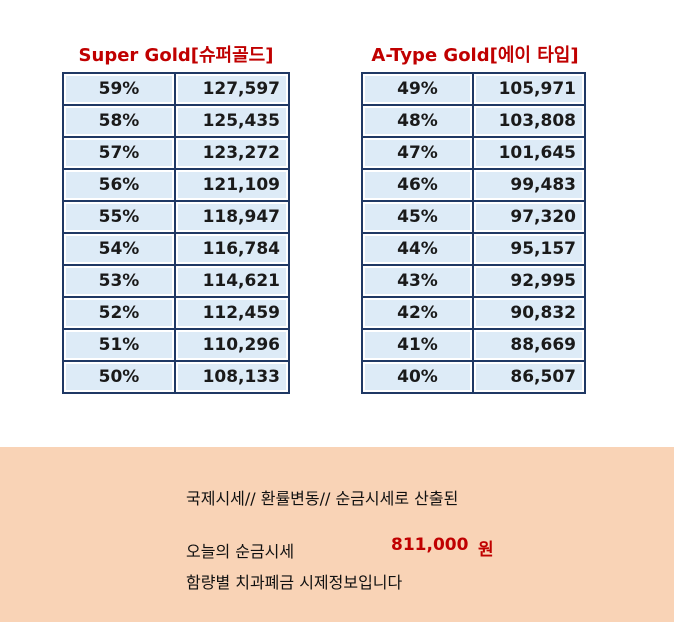 The height and width of the screenshot is (622, 674). What do you see at coordinates (417, 281) in the screenshot?
I see `purity-cell: 43%` at bounding box center [417, 281].